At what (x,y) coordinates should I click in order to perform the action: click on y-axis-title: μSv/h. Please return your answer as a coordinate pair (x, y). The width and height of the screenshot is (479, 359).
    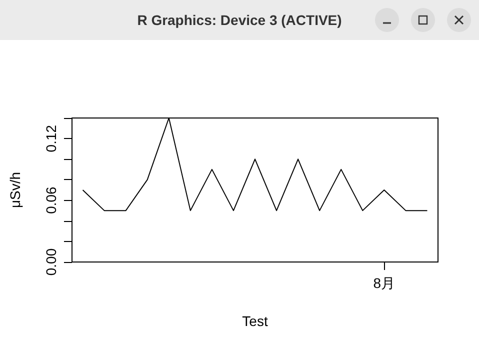
    Looking at the image, I should click on (15, 190).